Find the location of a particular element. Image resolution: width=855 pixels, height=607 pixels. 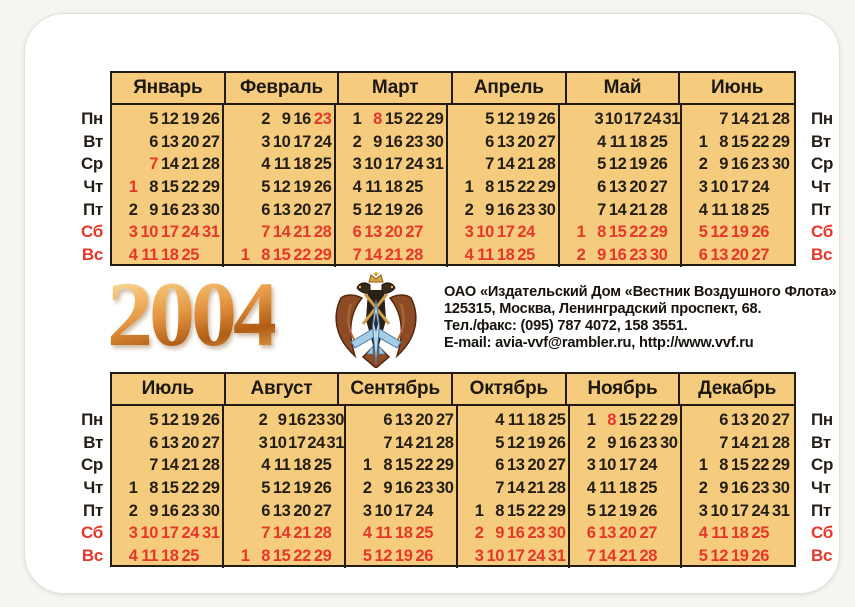

day-number: 18 is located at coordinates (404, 533).